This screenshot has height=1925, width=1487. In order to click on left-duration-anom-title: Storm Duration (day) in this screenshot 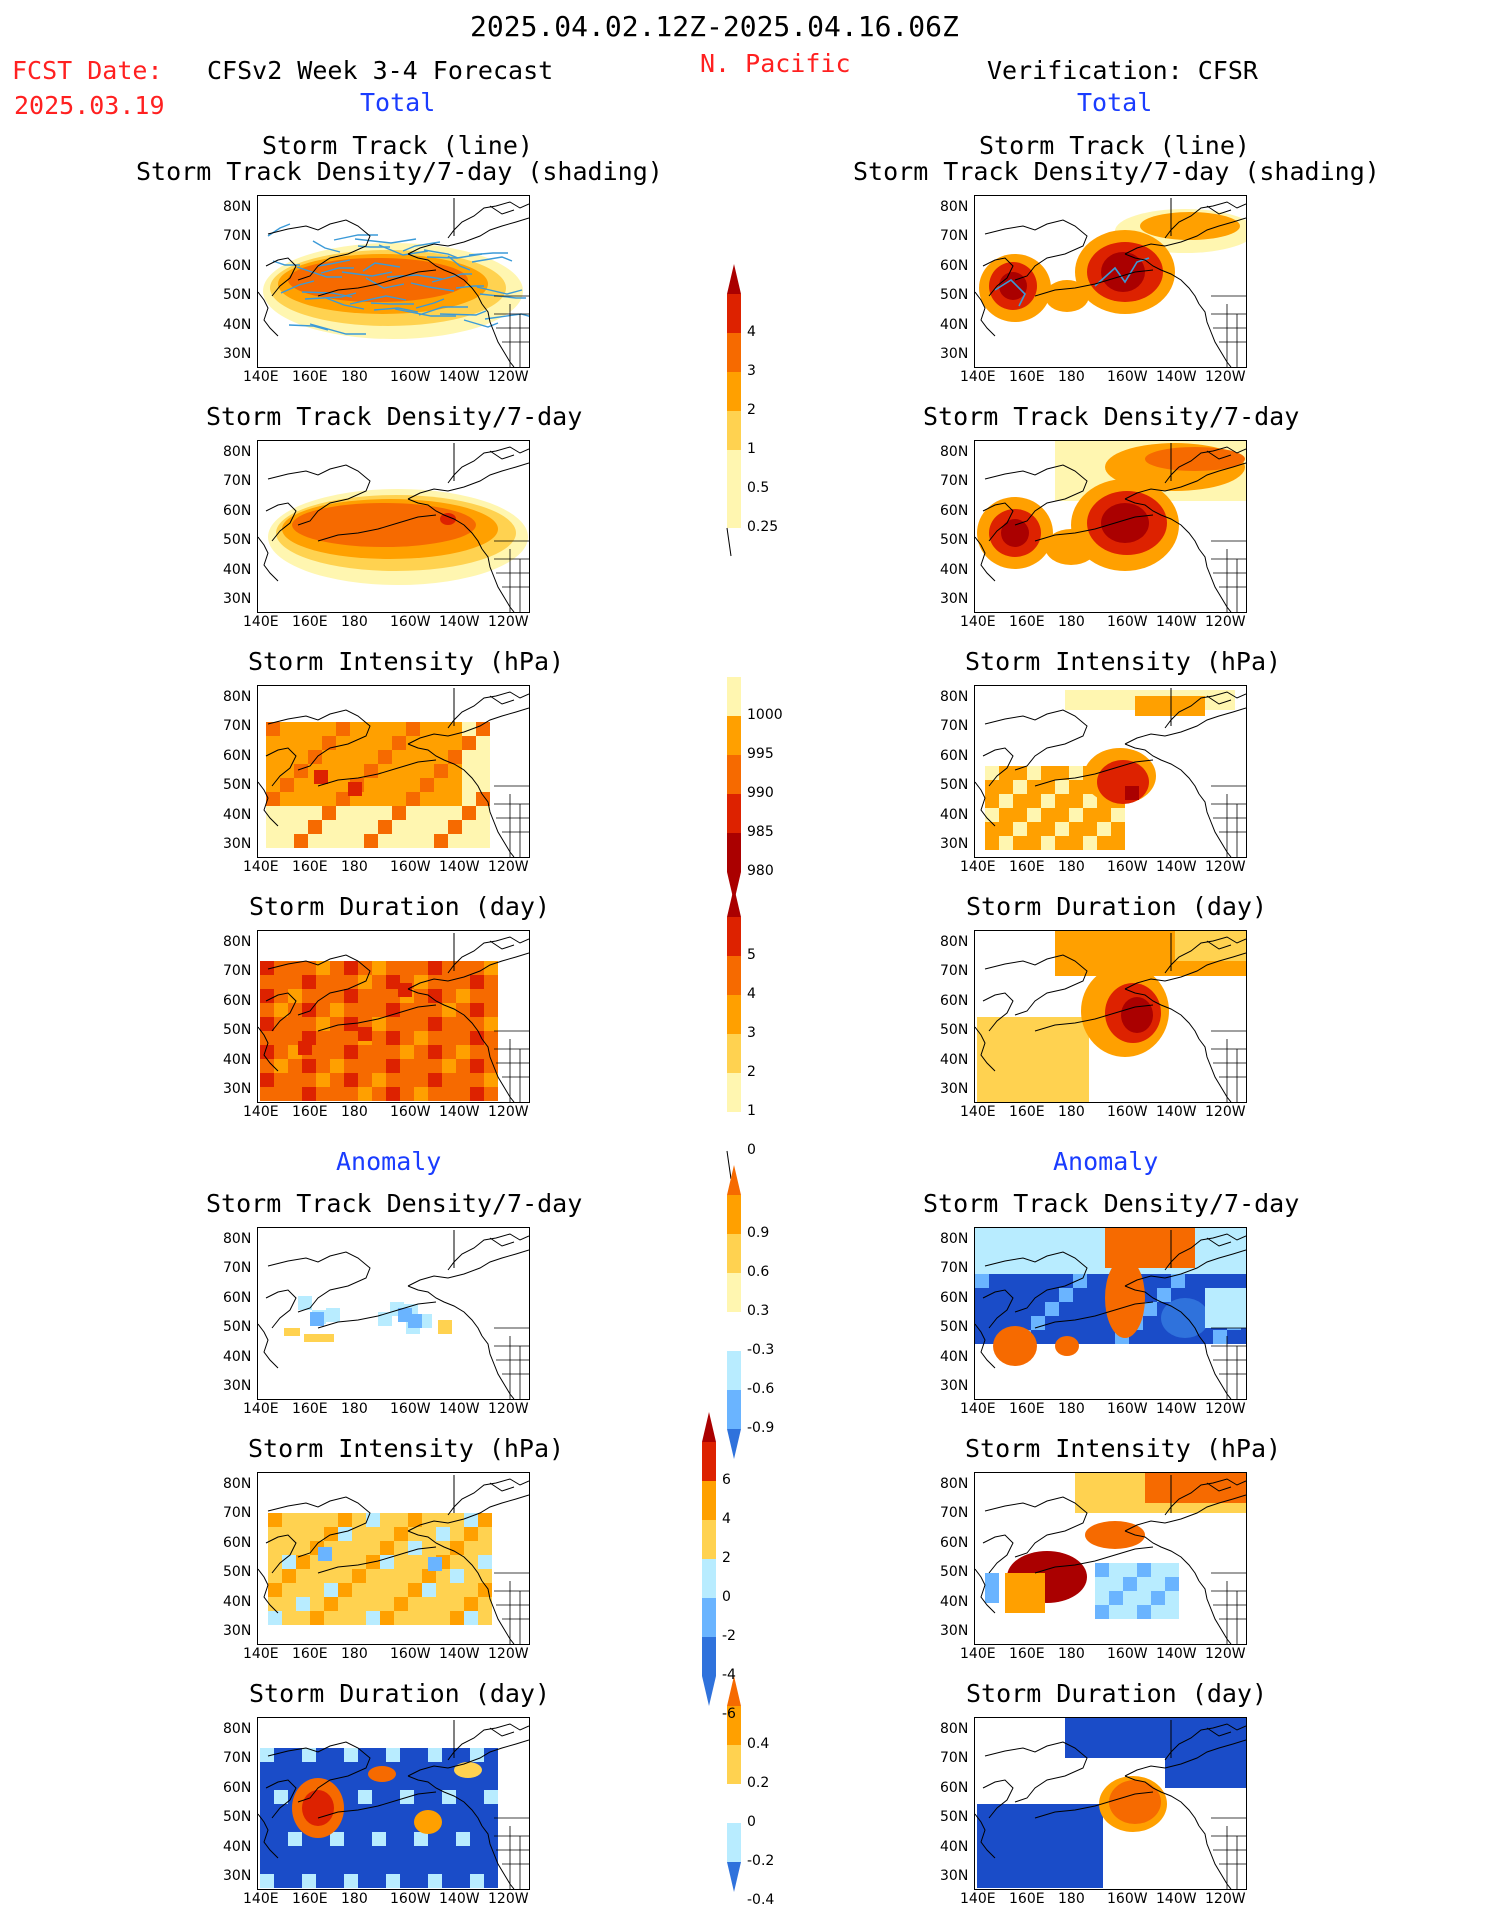, I will do `click(400, 1693)`.